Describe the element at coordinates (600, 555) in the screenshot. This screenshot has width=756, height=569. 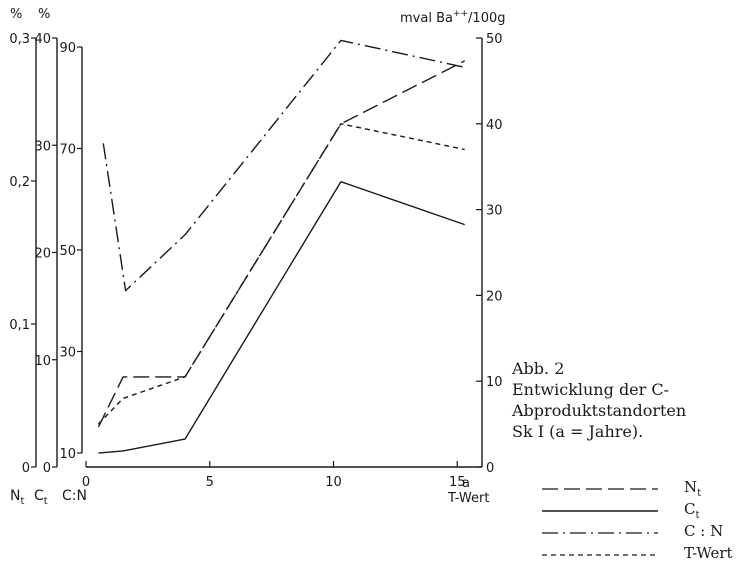
I see `legend-swatch-short-dash` at that location.